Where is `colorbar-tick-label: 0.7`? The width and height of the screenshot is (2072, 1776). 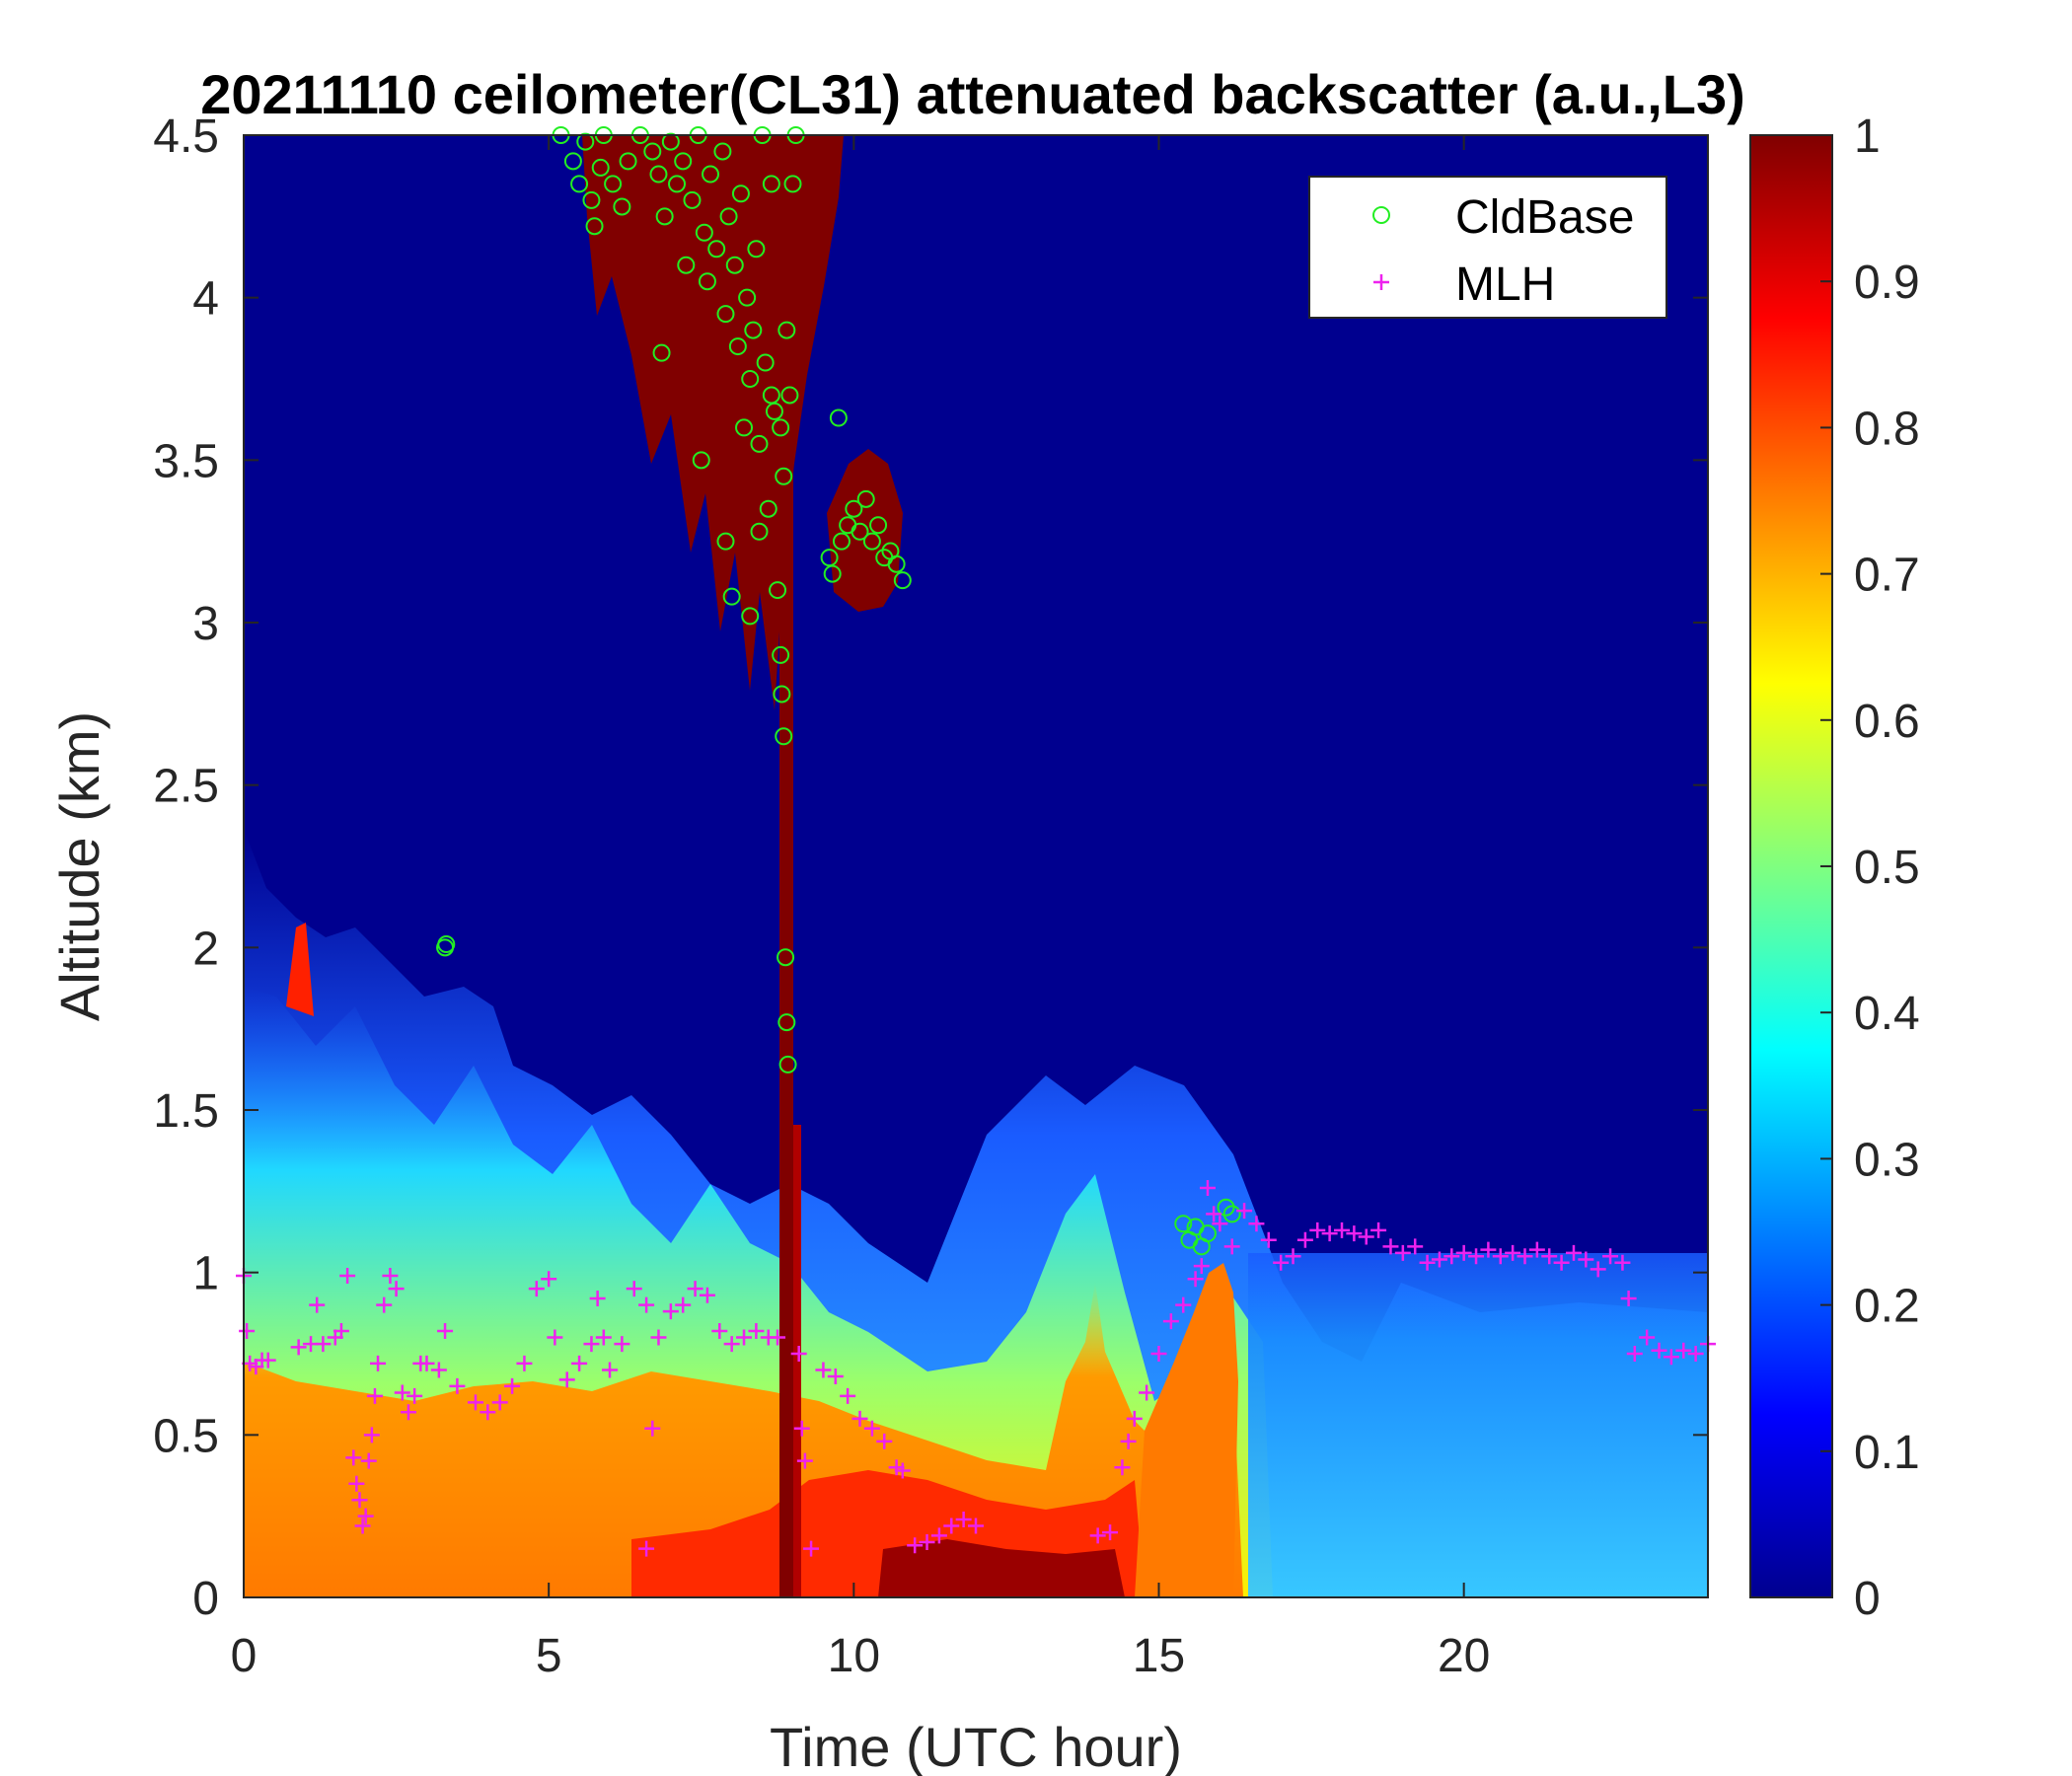 colorbar-tick-label: 0.7 is located at coordinates (1887, 576).